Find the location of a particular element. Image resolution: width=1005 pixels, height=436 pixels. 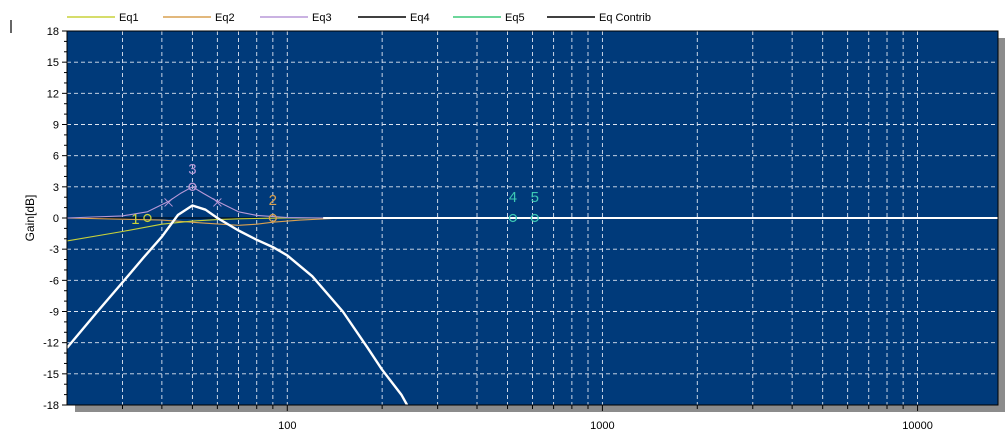

y-tick-label: 0 is located at coordinates (56, 219).